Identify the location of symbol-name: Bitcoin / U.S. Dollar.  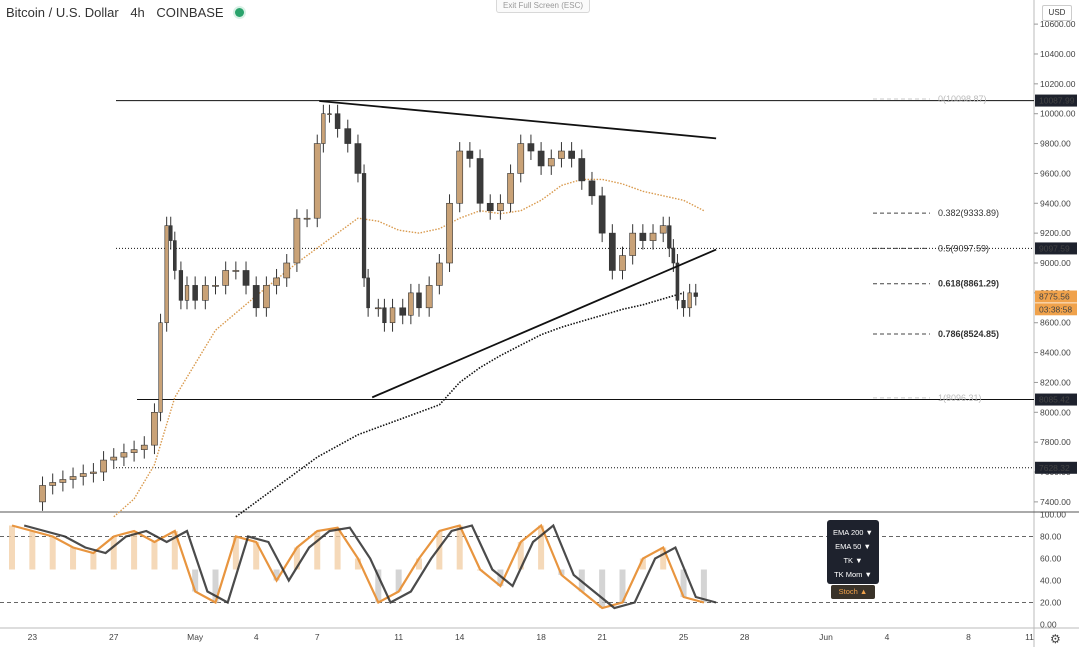
(62, 12).